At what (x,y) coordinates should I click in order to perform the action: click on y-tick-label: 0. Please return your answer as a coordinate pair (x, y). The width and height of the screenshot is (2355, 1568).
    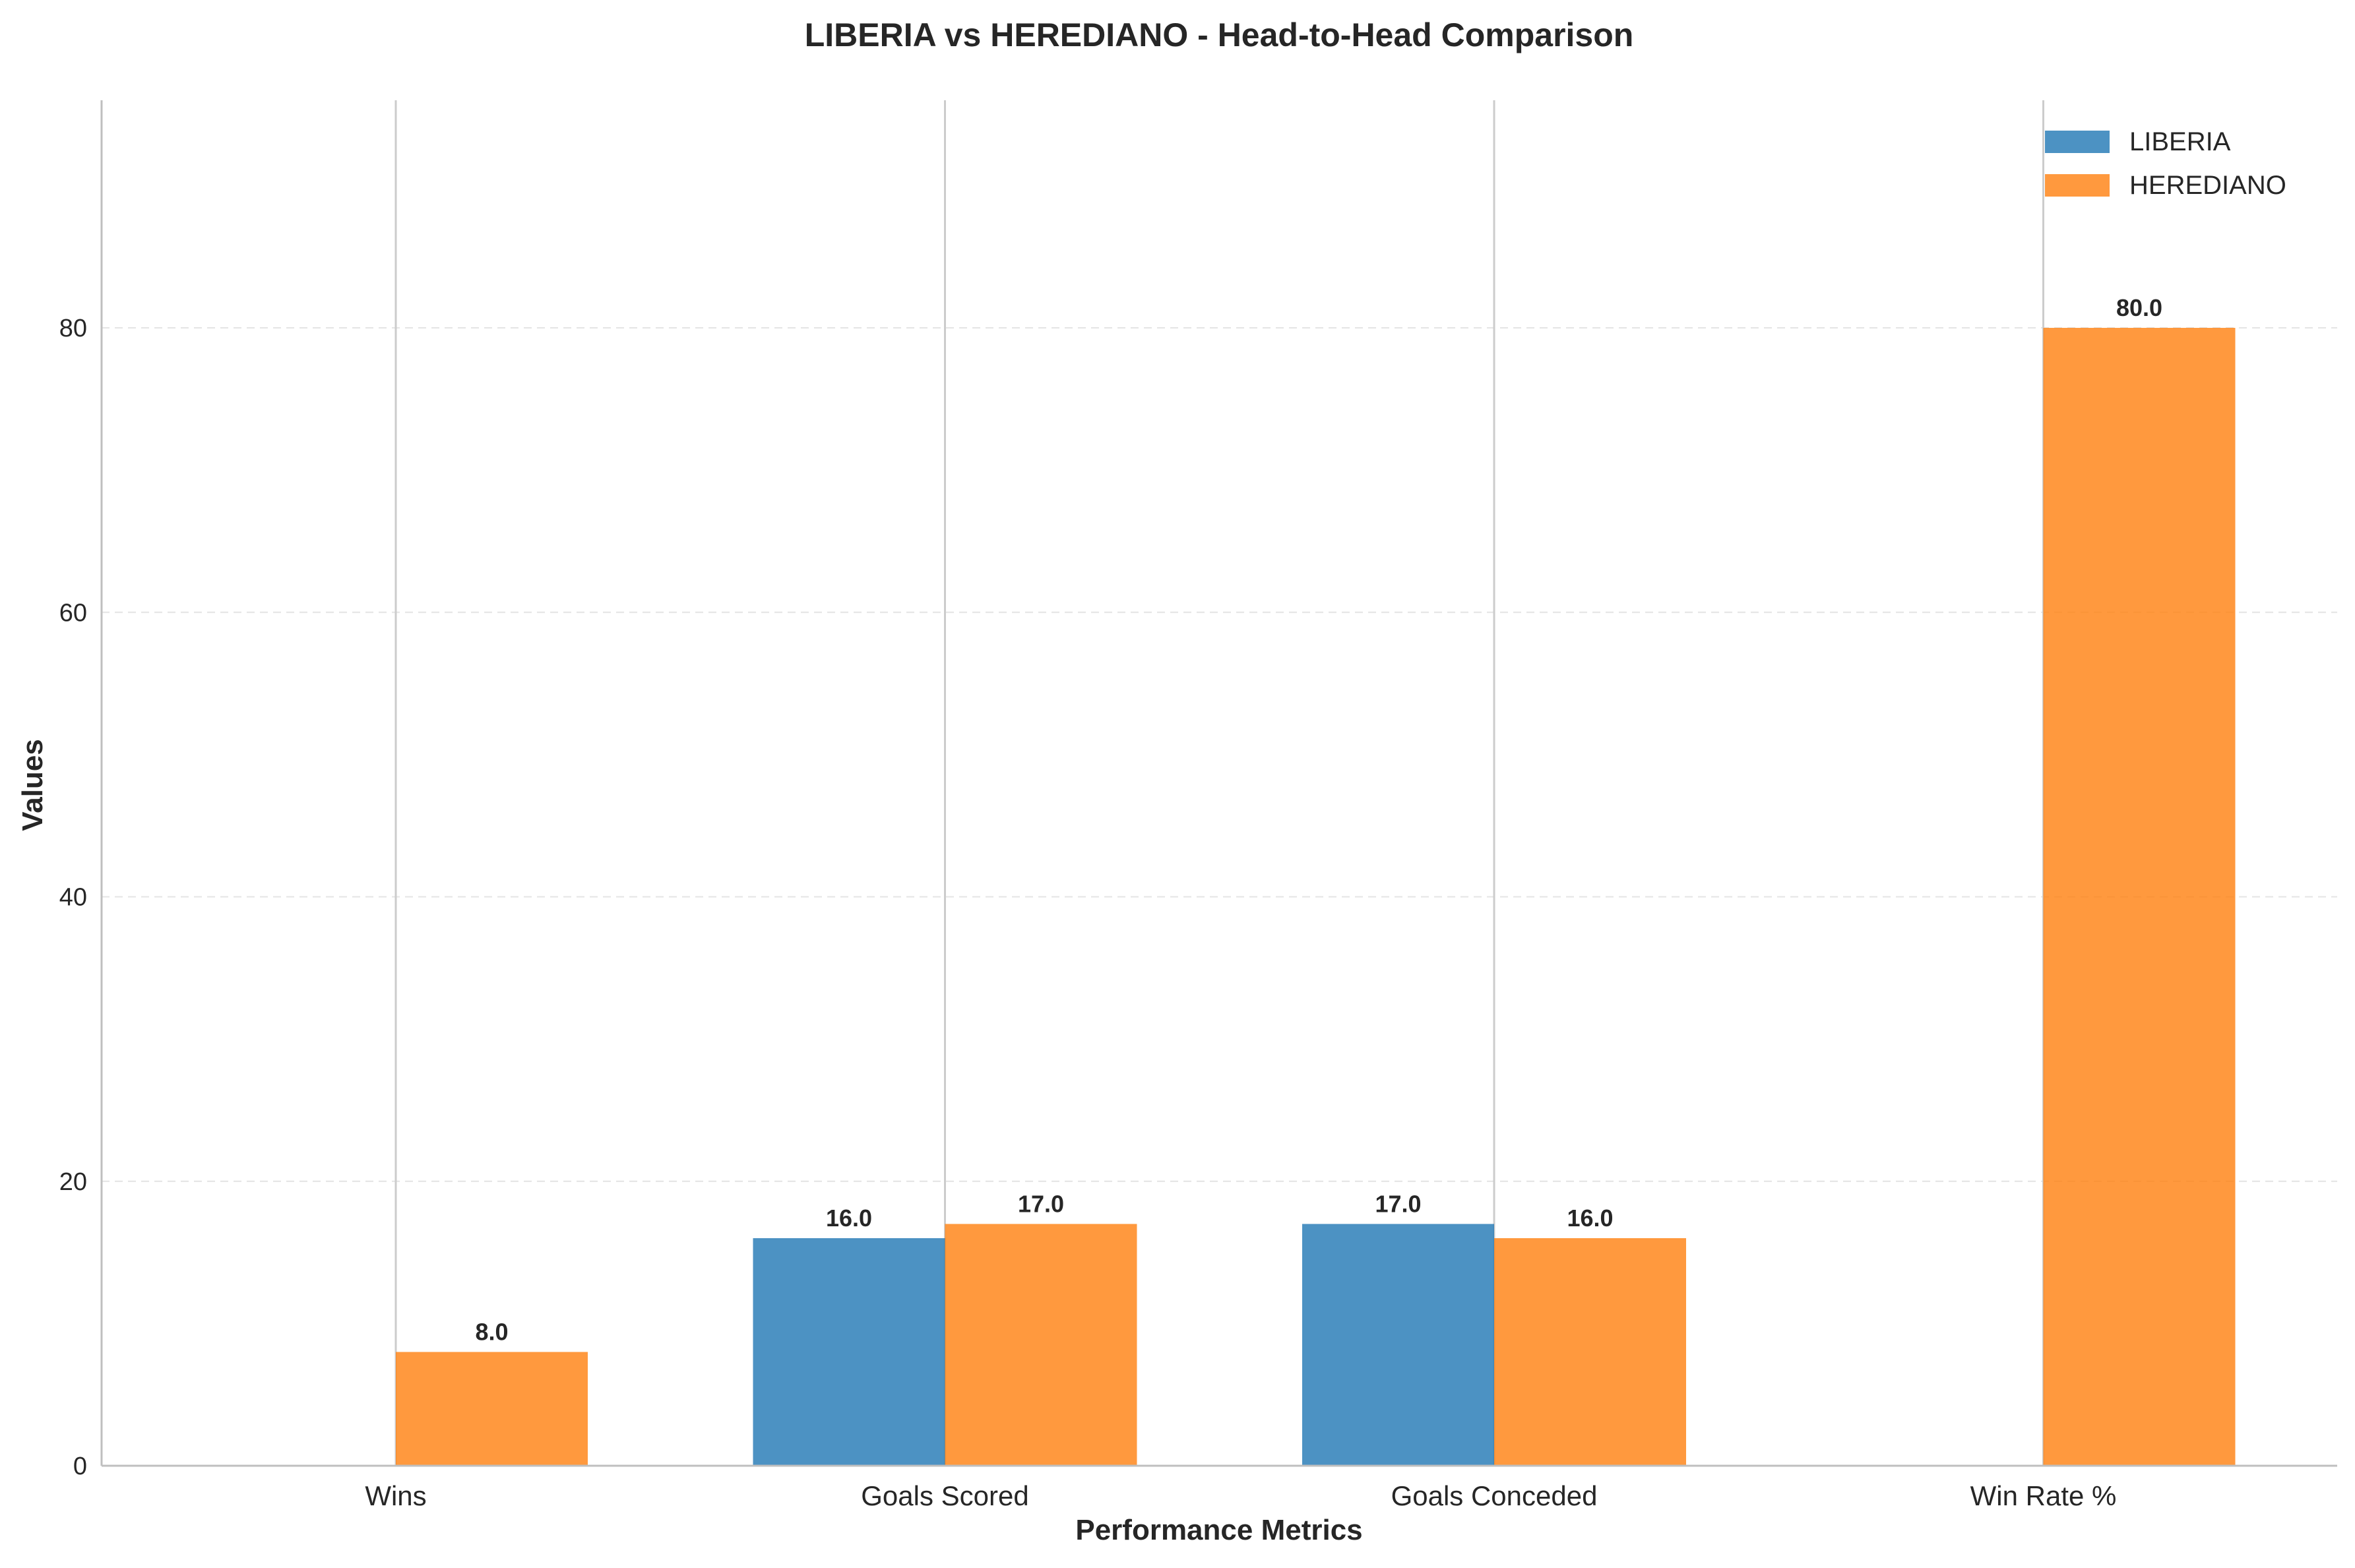
    Looking at the image, I should click on (80, 1466).